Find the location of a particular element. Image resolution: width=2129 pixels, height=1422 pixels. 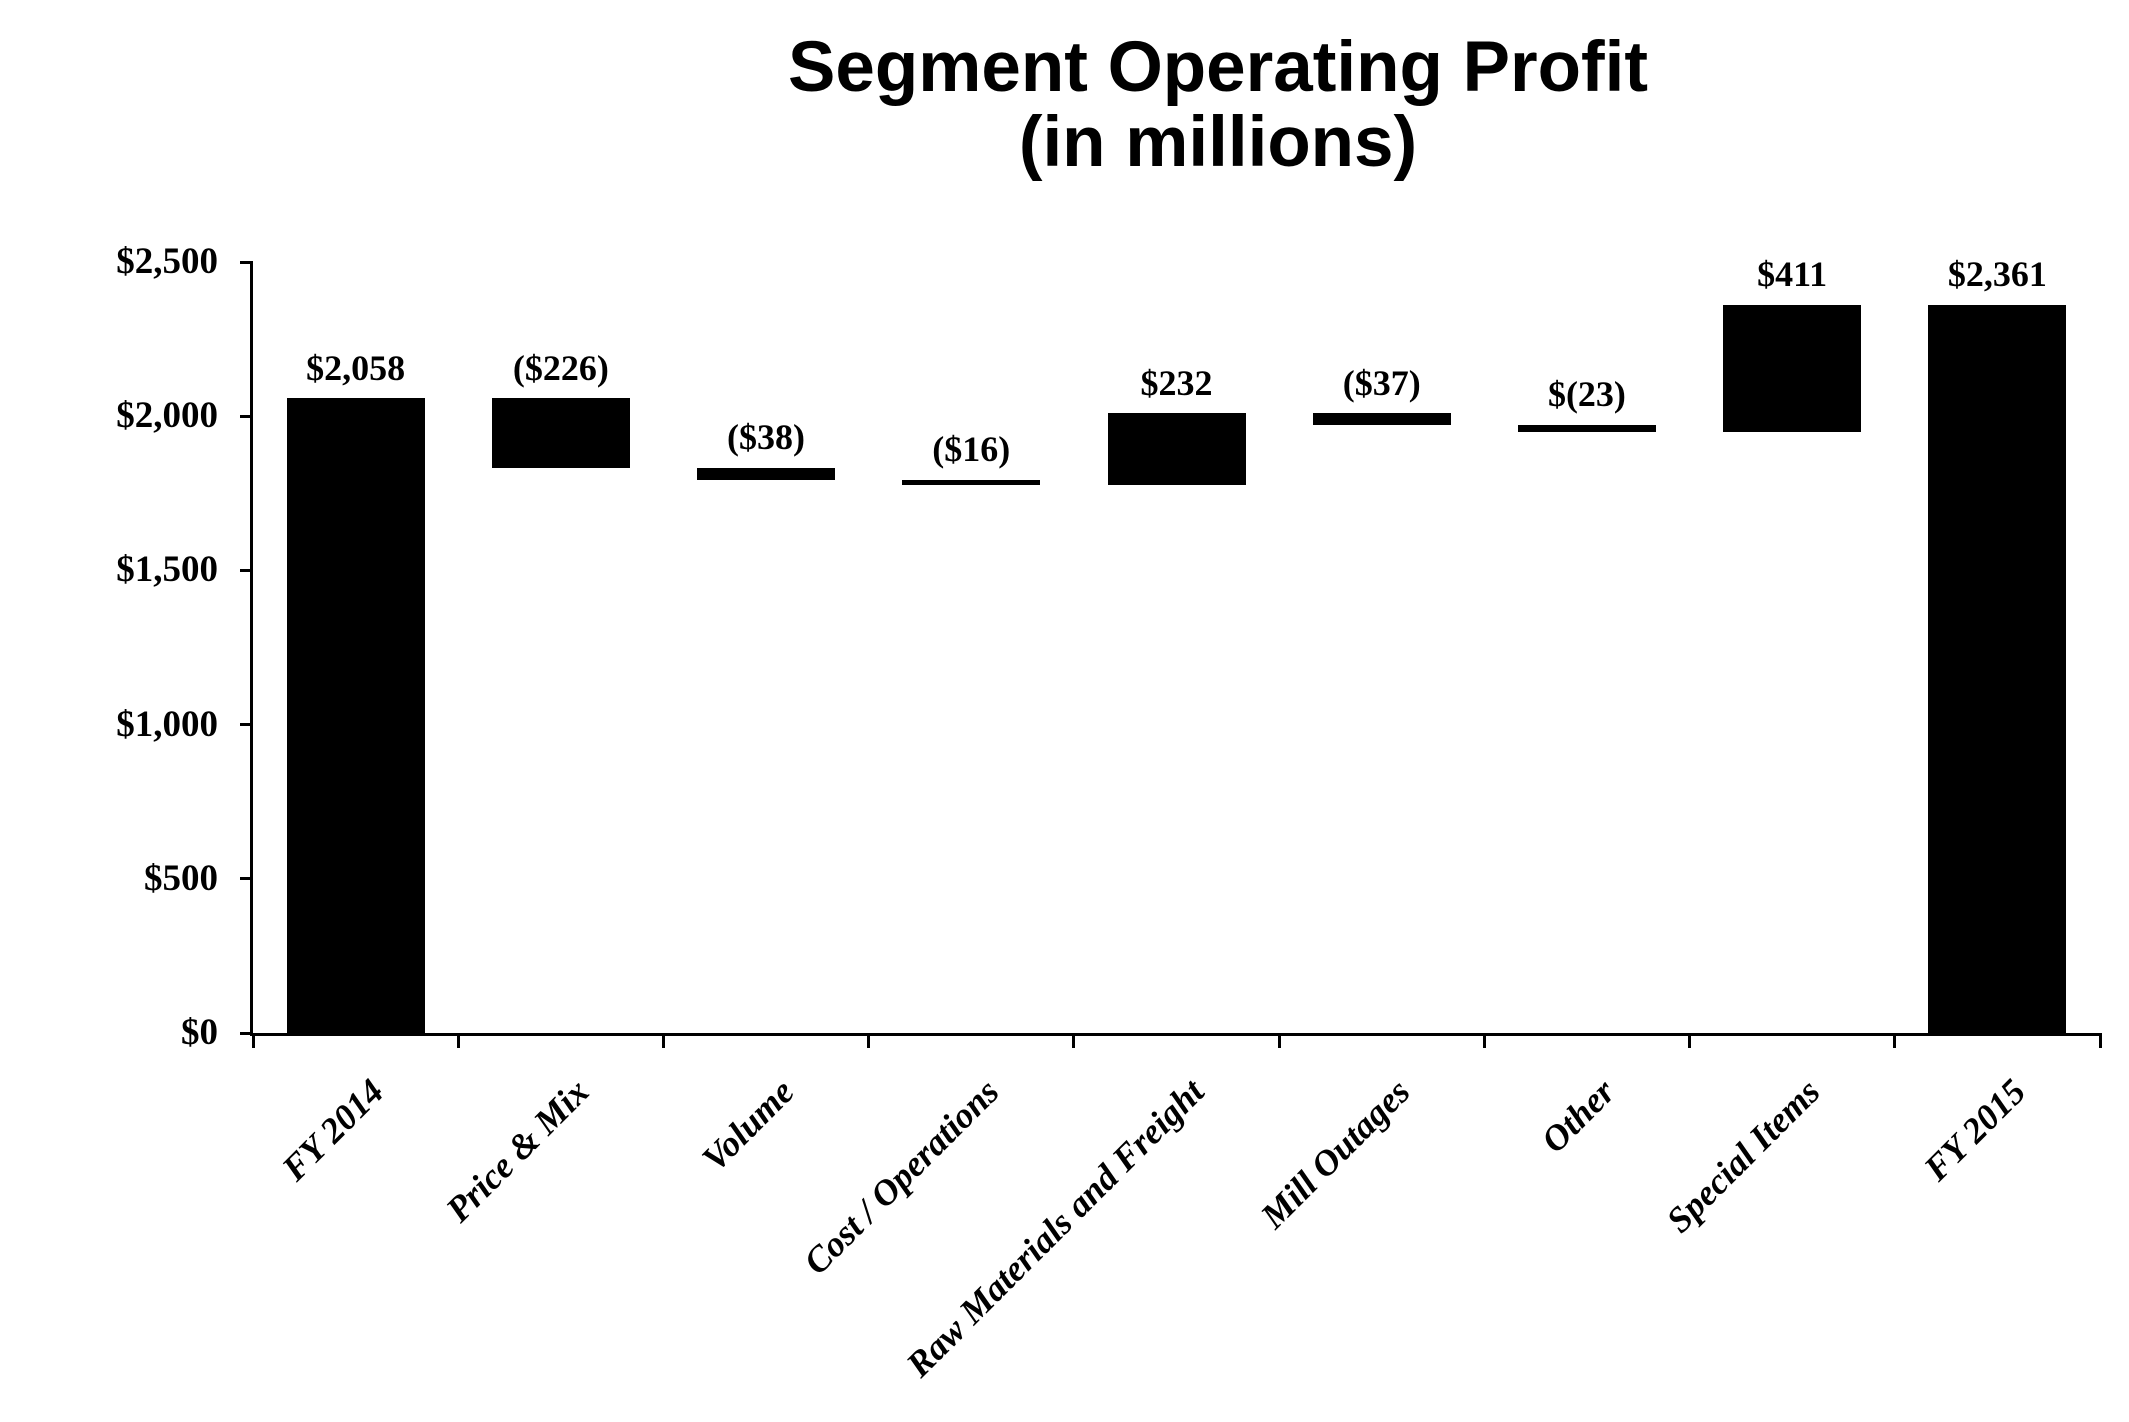

x-axis-category-label: Volume is located at coordinates (748, 1125).